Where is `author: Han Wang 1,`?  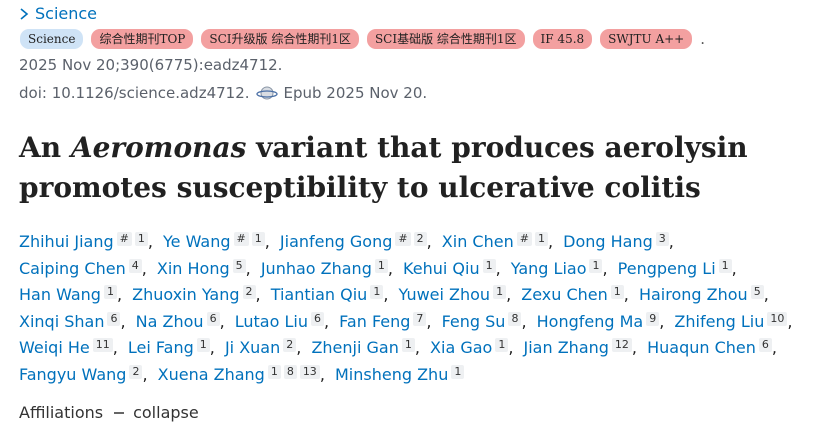
author: Han Wang 1, is located at coordinates (73, 294).